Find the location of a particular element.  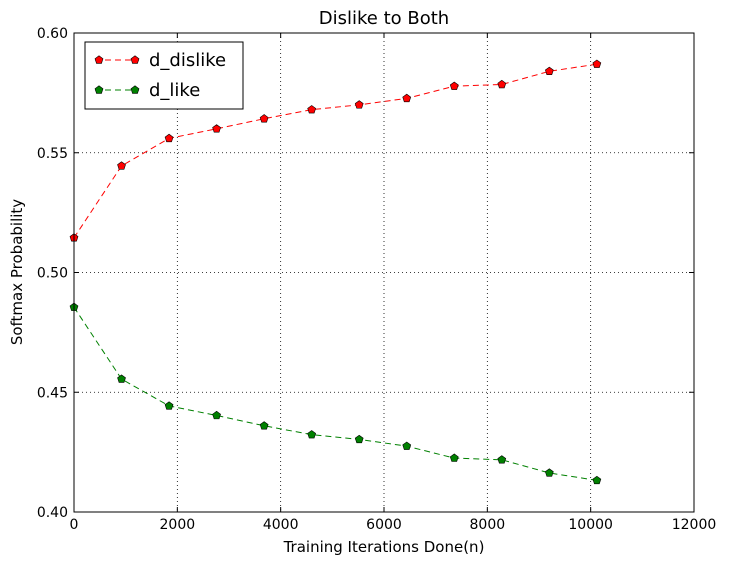

legend-entry: d_dislike is located at coordinates (160, 60).